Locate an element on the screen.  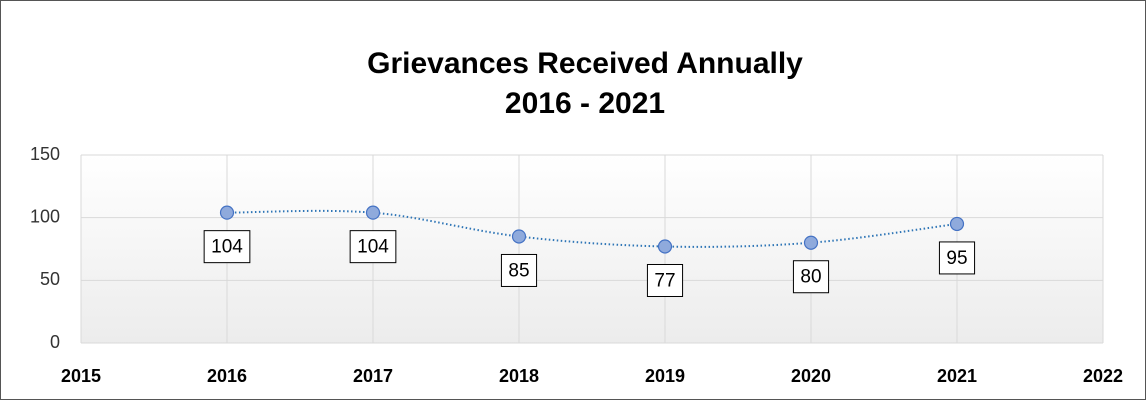
x-tick-label: 2020 is located at coordinates (811, 376).